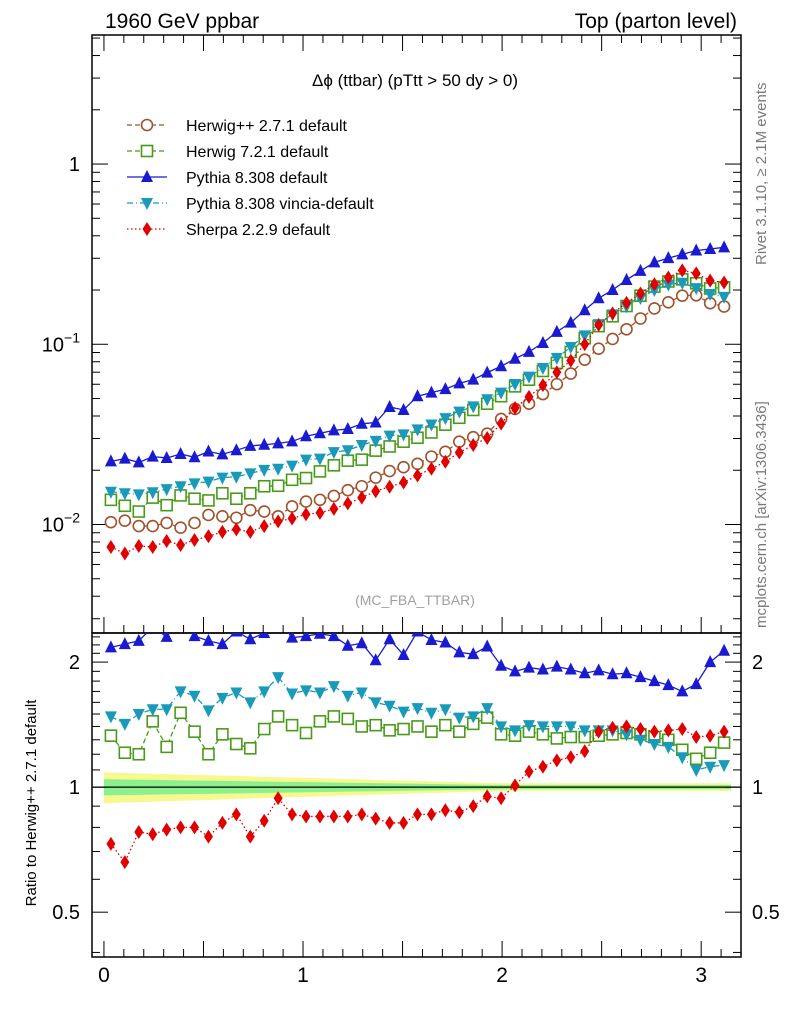 The image size is (786, 1024). Describe the element at coordinates (656, 21) in the screenshot. I see `header-process-label: Top (parton level)` at that location.